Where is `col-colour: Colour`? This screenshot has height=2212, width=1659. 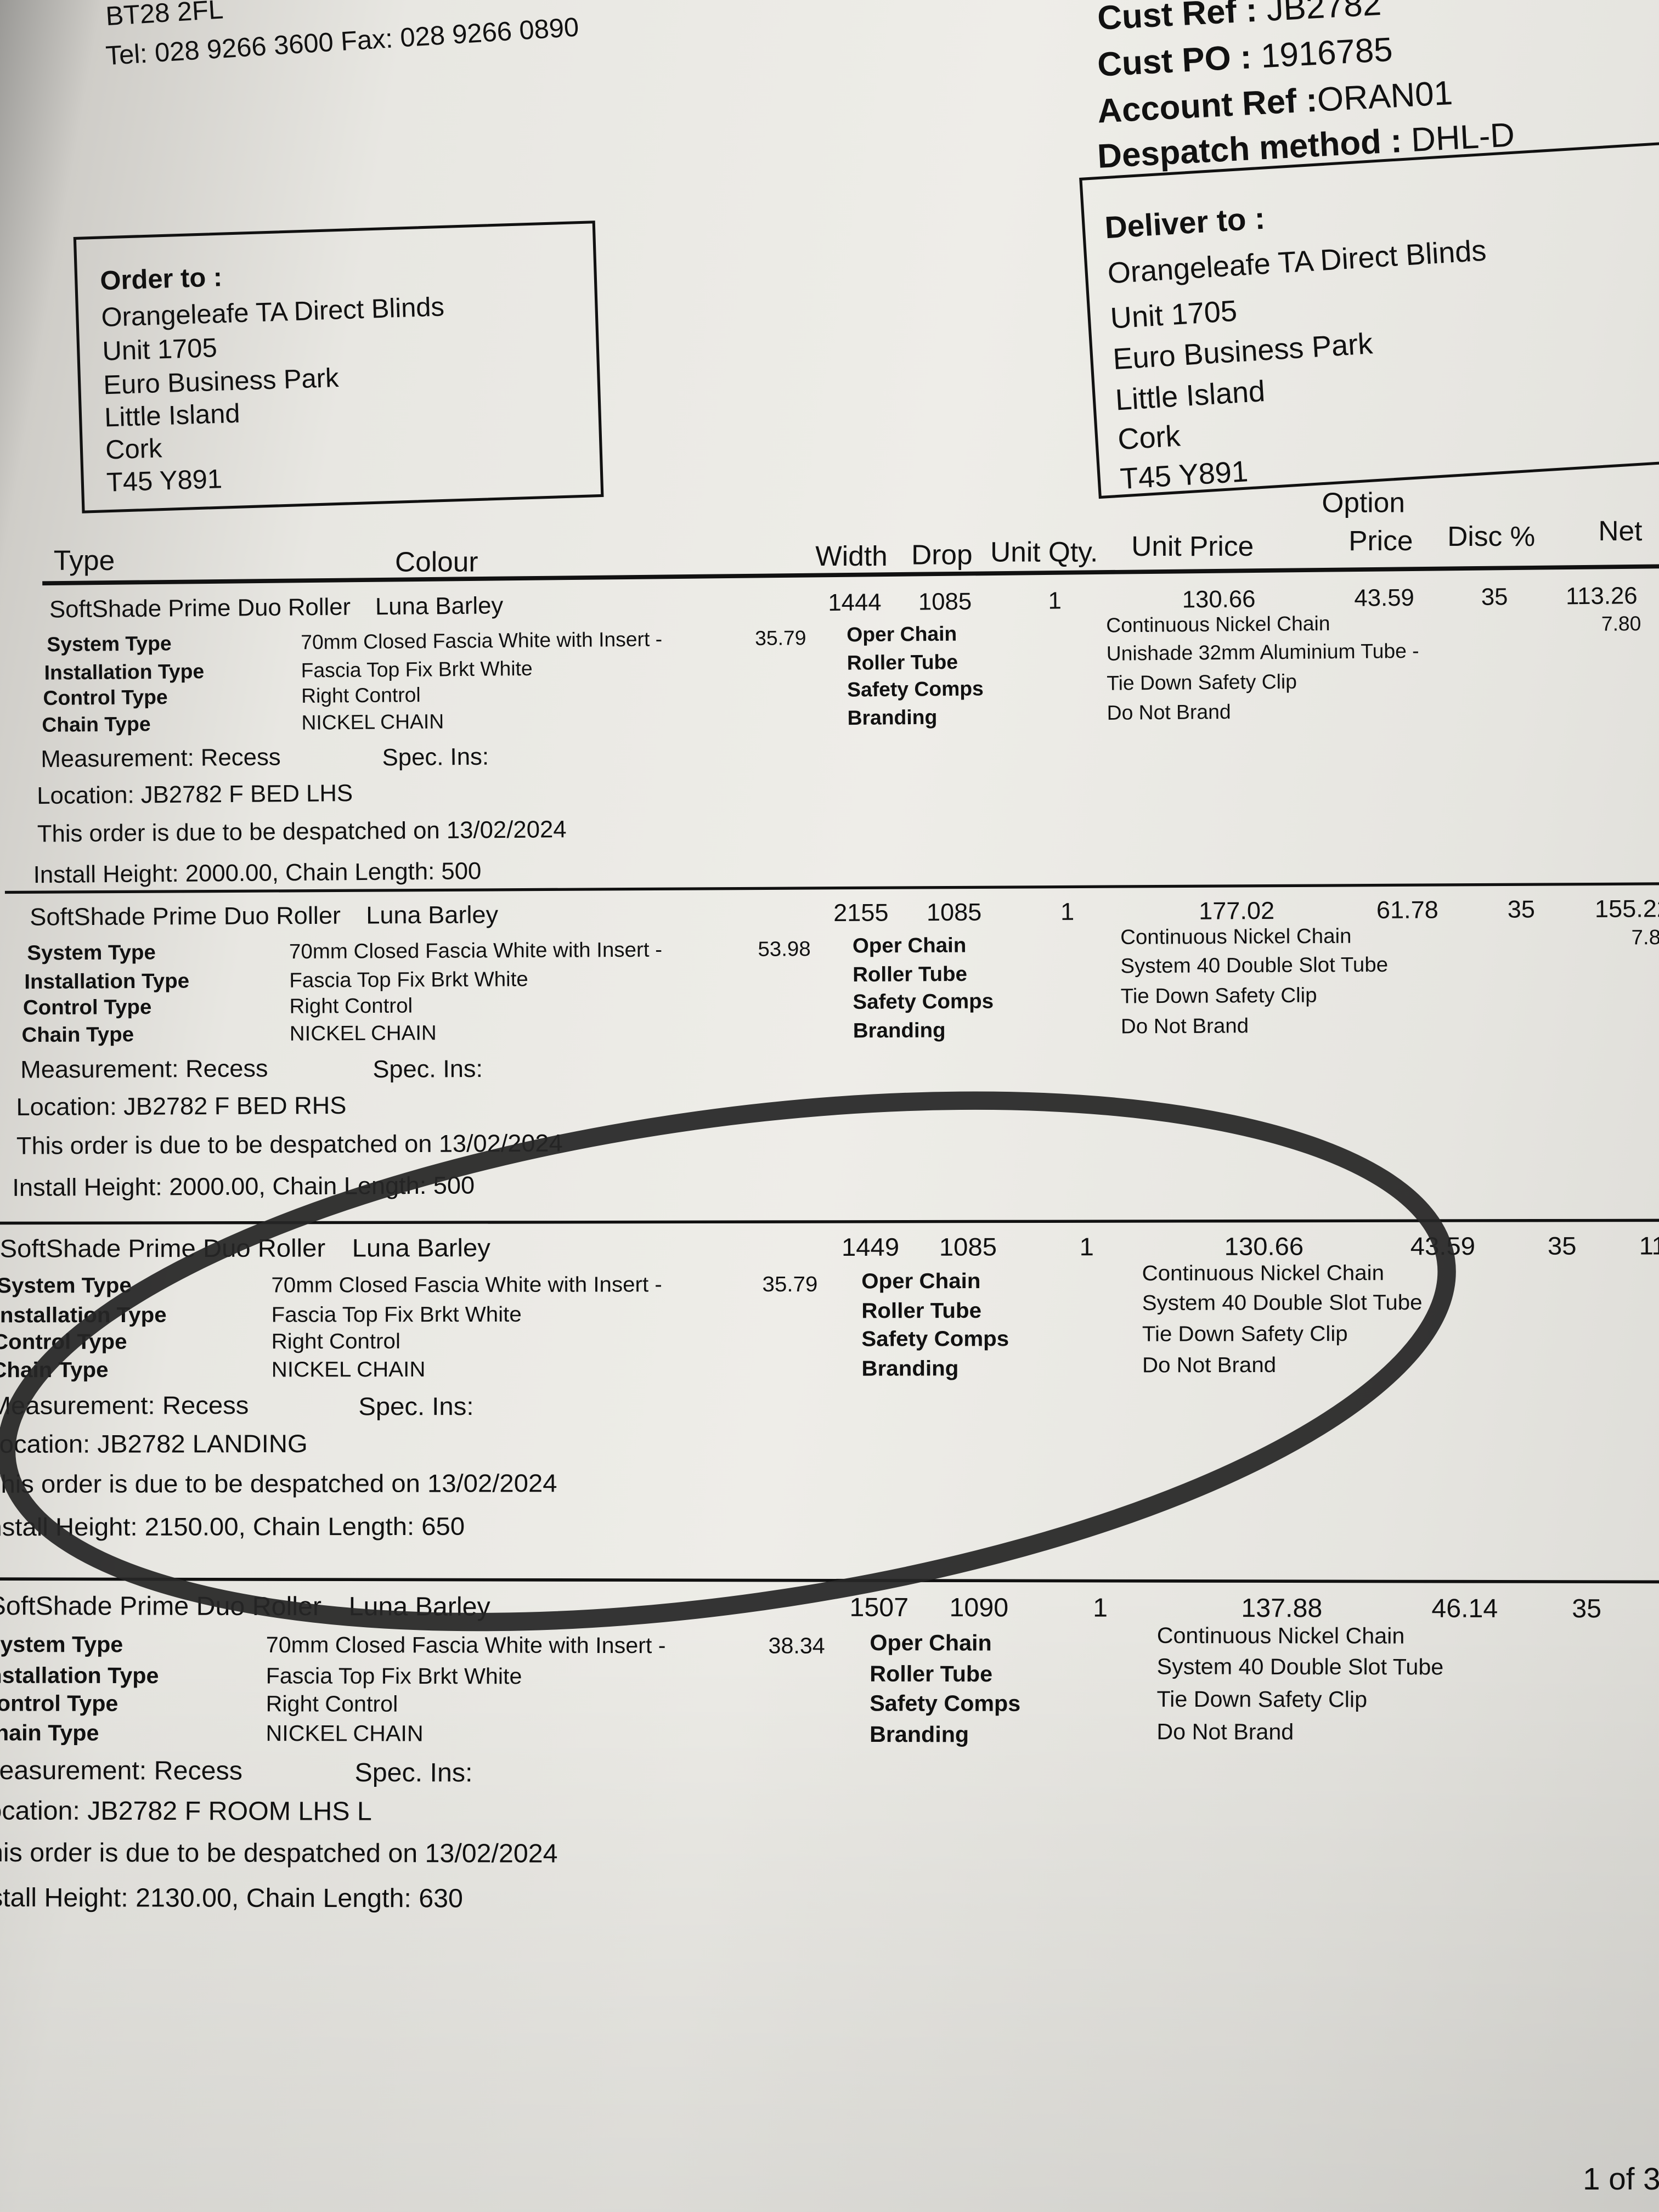
col-colour: Colour is located at coordinates (436, 563).